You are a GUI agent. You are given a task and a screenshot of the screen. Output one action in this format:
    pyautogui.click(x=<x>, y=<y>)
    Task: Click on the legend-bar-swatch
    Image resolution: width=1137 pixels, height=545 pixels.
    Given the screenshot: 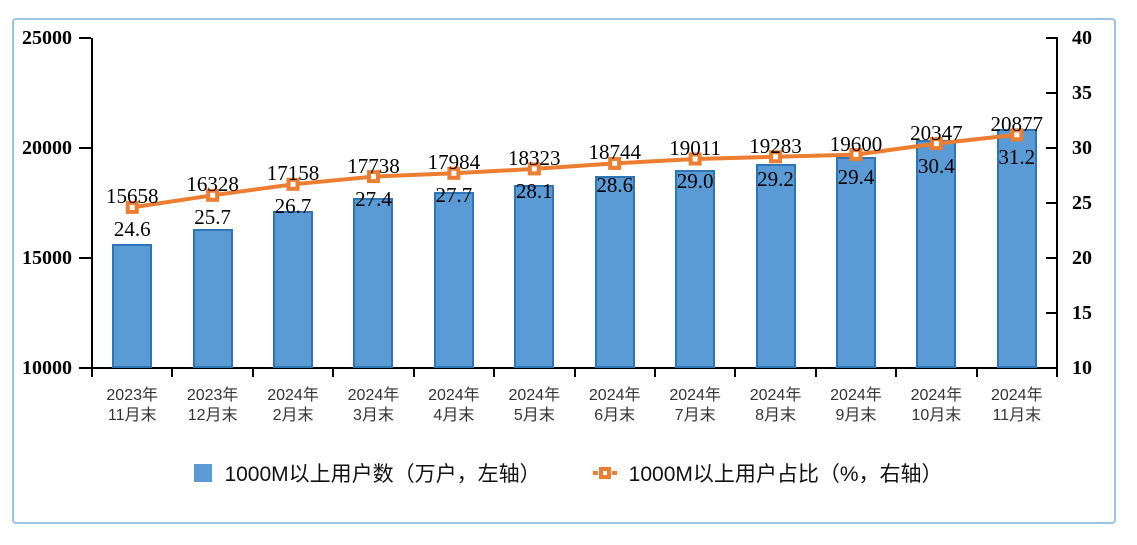 What is the action you would take?
    pyautogui.click(x=203, y=473)
    